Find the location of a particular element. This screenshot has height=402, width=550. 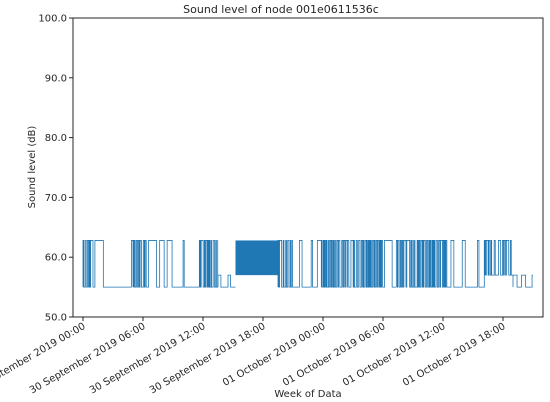

y-tick-label: 80.0 is located at coordinates (56, 138).